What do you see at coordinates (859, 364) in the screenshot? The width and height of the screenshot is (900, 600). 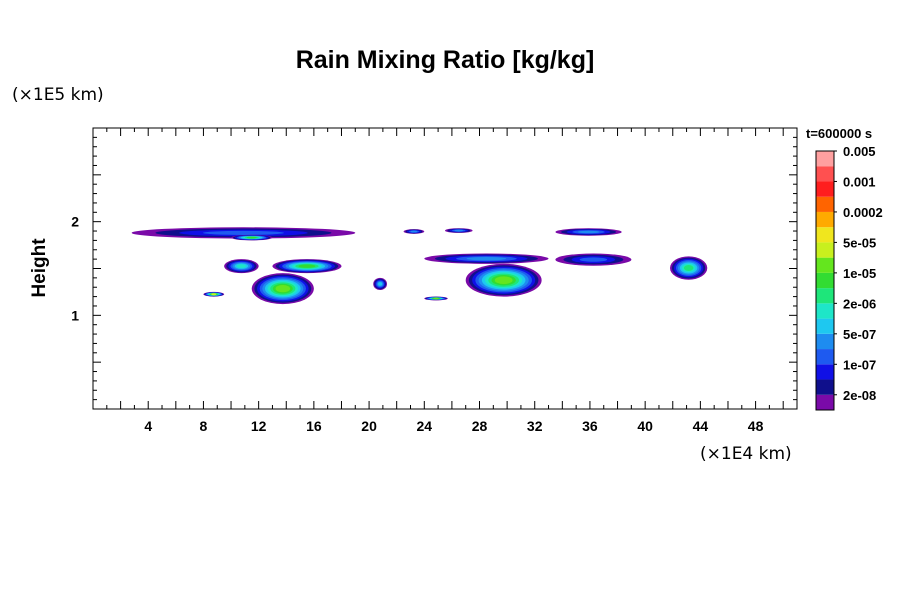 I see `colorbar-label: 1e-07` at bounding box center [859, 364].